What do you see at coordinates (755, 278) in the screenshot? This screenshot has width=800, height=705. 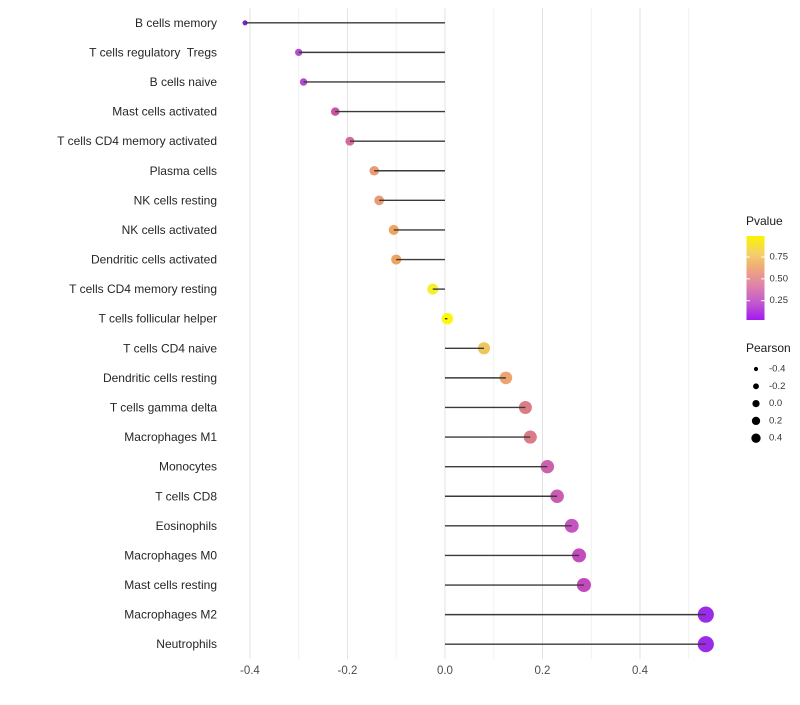 I see `pvalue-colorbar` at bounding box center [755, 278].